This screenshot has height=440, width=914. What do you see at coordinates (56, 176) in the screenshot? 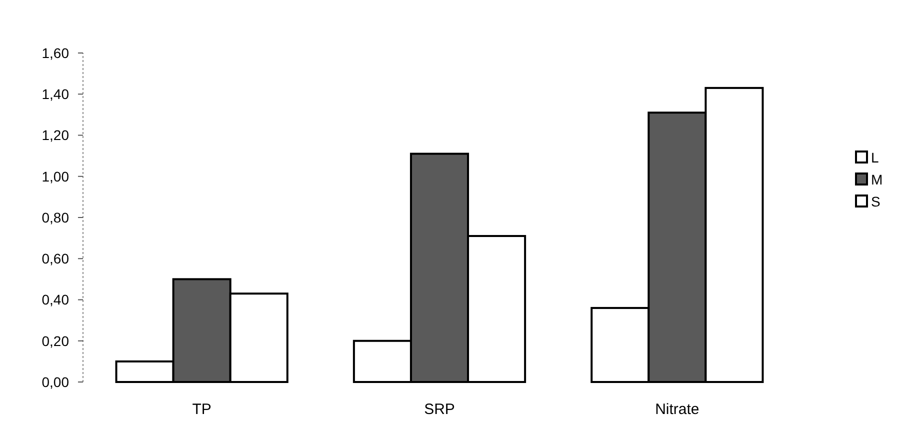
I see `y-tick-label: 1,00` at bounding box center [56, 176].